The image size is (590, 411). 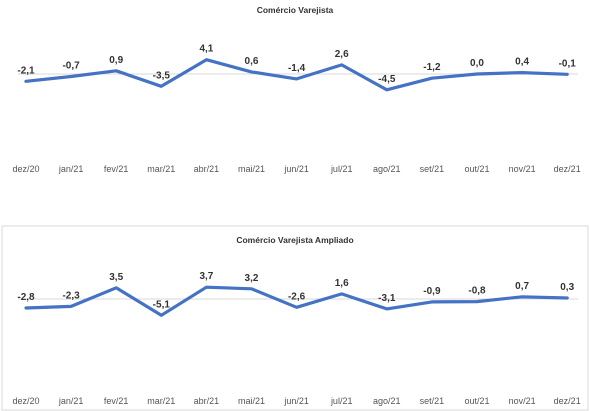 What do you see at coordinates (162, 75) in the screenshot?
I see `data-label: -3,5` at bounding box center [162, 75].